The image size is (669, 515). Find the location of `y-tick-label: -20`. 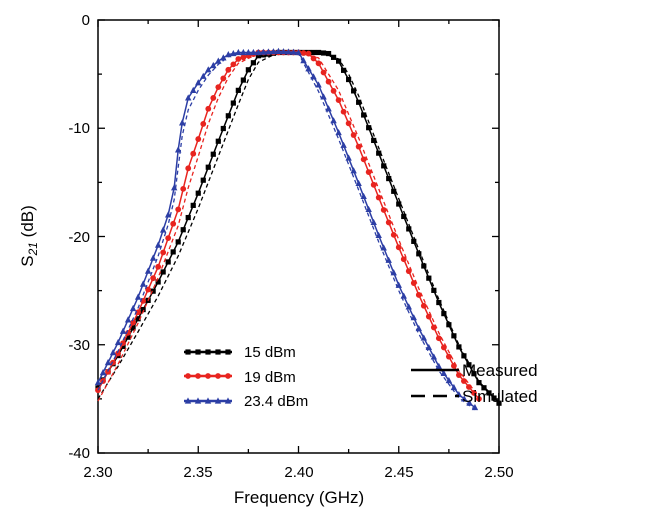

y-tick-label: -20 is located at coordinates (79, 237).